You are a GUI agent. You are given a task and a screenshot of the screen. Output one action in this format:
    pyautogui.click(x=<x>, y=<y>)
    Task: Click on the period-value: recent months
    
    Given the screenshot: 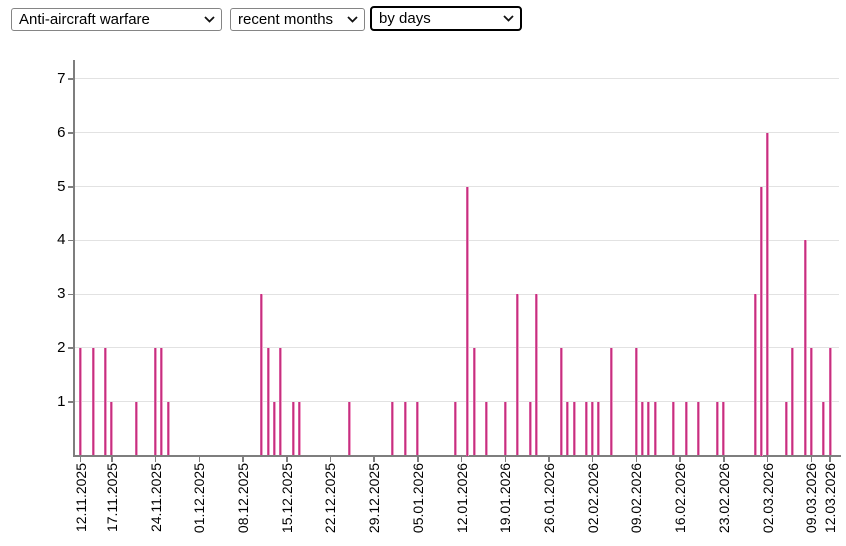 What is the action you would take?
    pyautogui.click(x=286, y=19)
    